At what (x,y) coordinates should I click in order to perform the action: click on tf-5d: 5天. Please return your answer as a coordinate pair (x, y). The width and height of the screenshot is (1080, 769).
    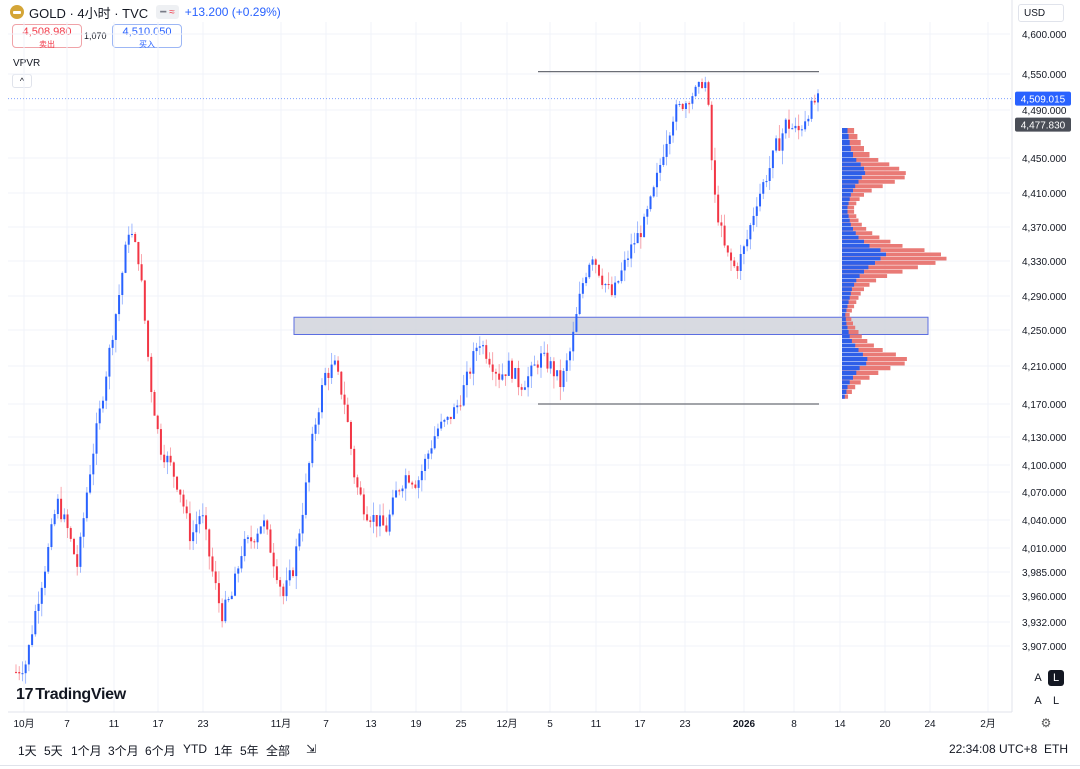
    Looking at the image, I should click on (53, 751).